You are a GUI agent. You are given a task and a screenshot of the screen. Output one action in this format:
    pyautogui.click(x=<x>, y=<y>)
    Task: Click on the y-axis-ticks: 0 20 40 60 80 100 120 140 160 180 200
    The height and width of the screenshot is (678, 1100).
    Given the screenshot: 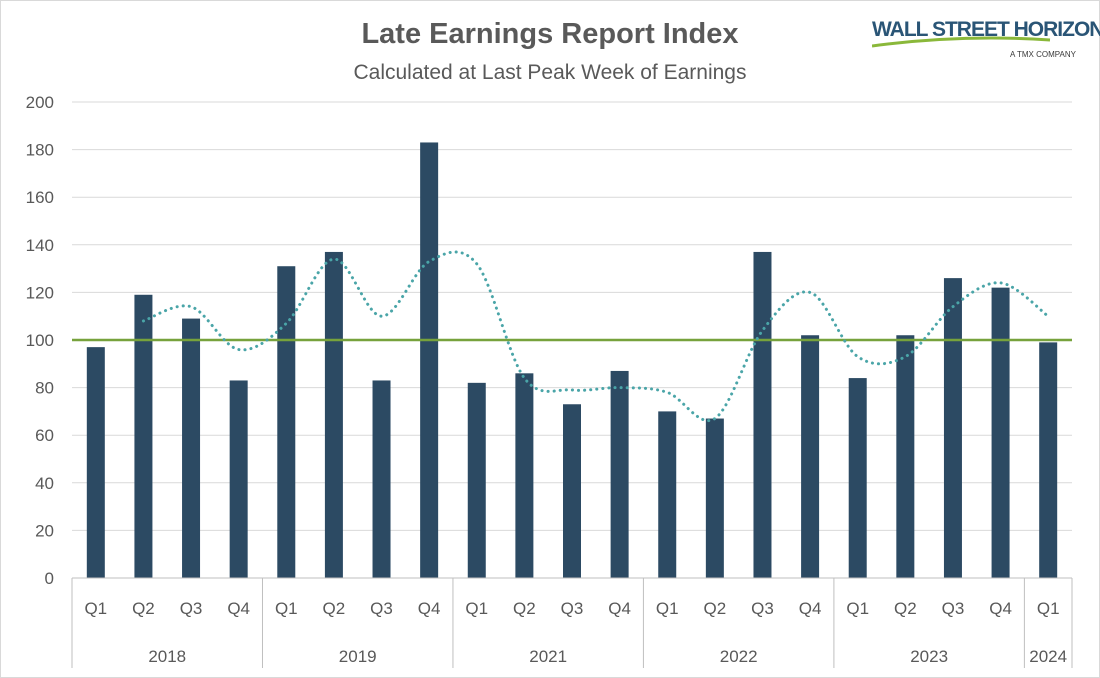 What is the action you would take?
    pyautogui.click(x=40, y=340)
    